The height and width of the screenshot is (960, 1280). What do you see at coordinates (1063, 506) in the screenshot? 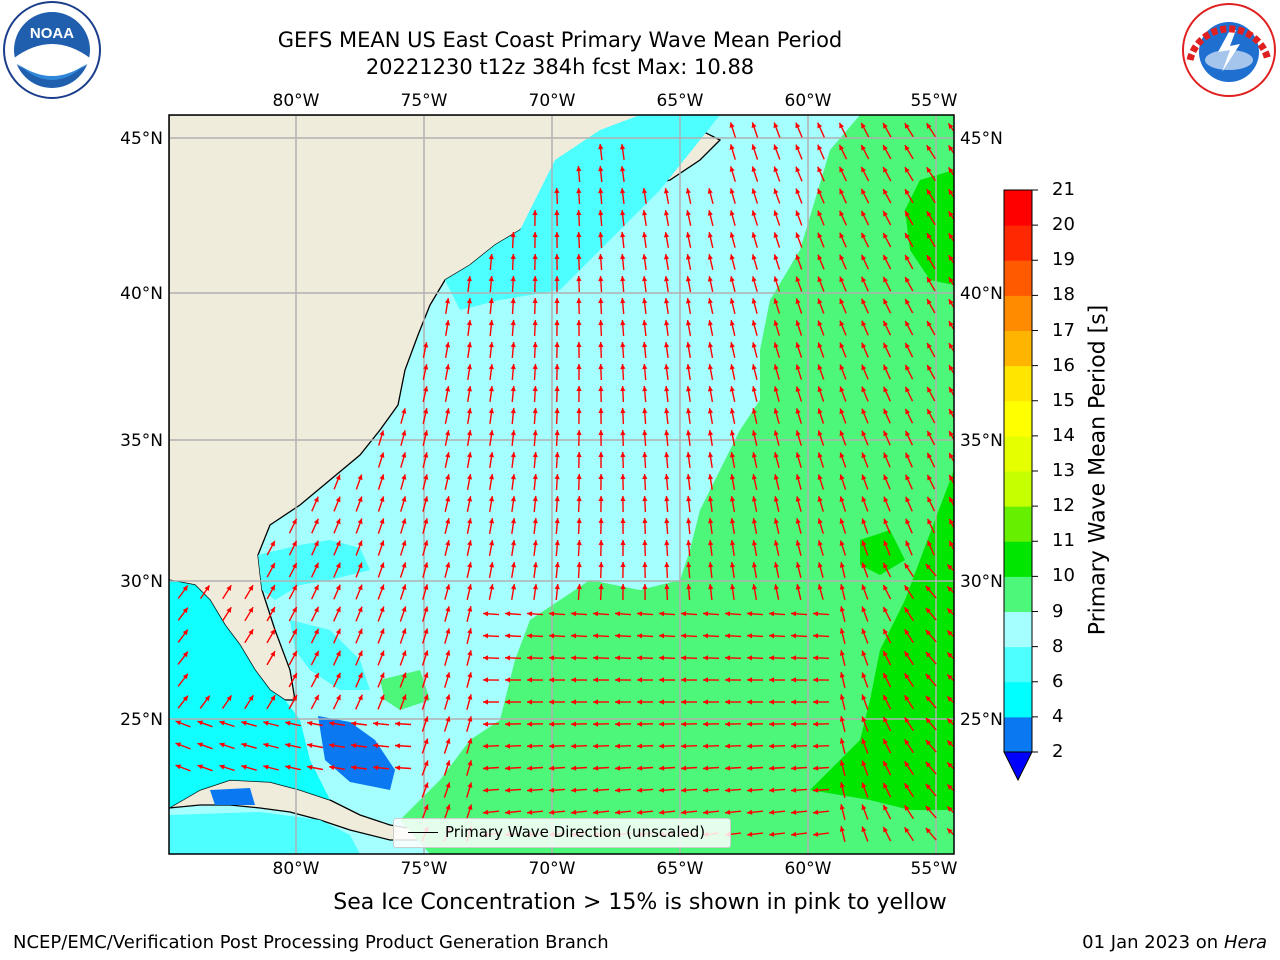
I see `colorbar-tick-label: 12` at bounding box center [1063, 506].